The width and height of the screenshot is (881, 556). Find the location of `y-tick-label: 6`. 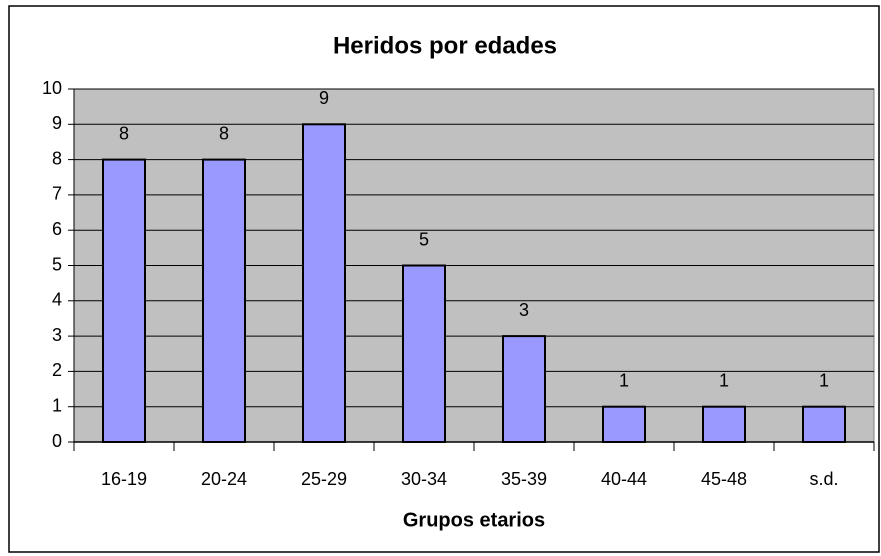

y-tick-label: 6 is located at coordinates (57, 229).